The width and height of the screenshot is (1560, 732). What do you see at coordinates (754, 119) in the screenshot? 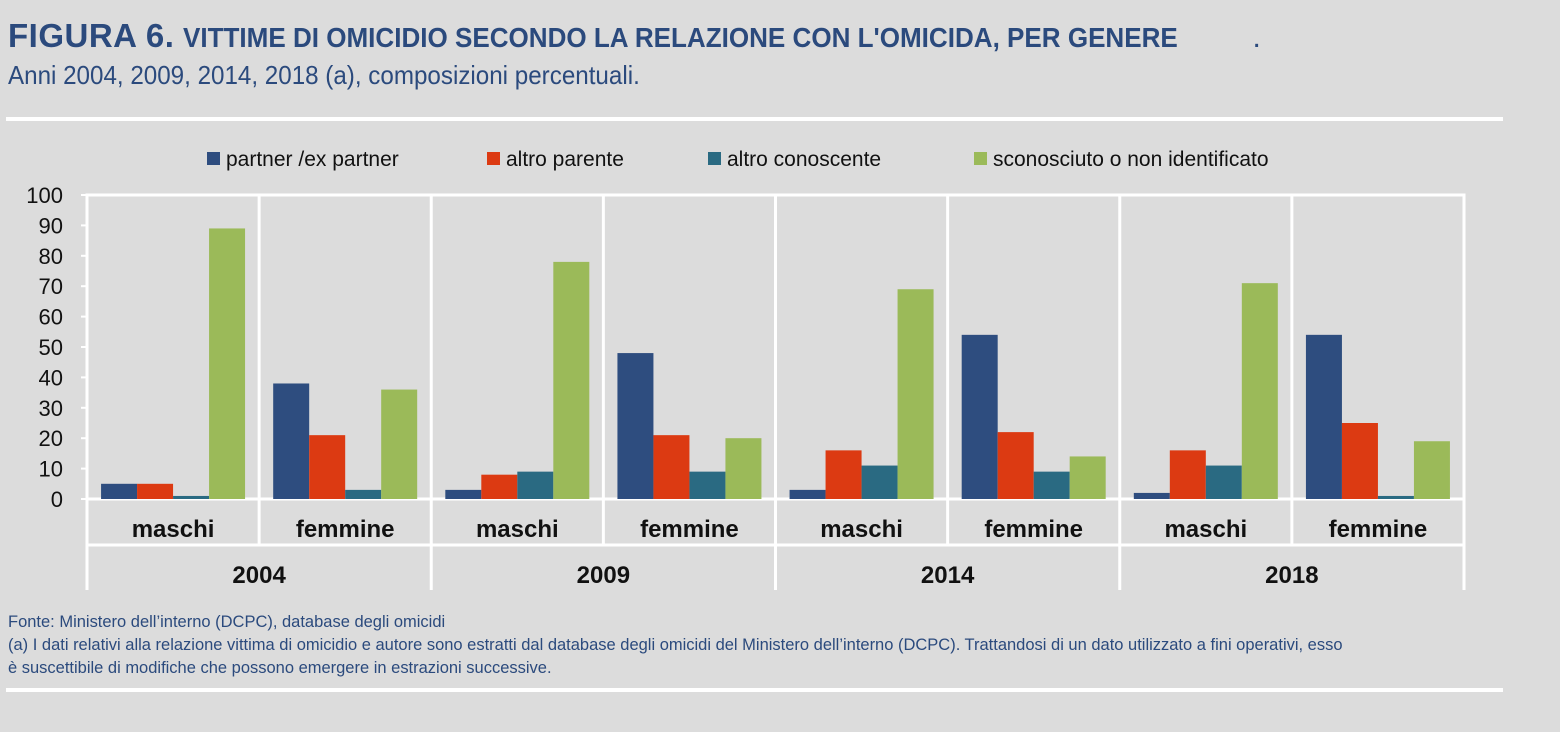
I see `top-divider` at bounding box center [754, 119].